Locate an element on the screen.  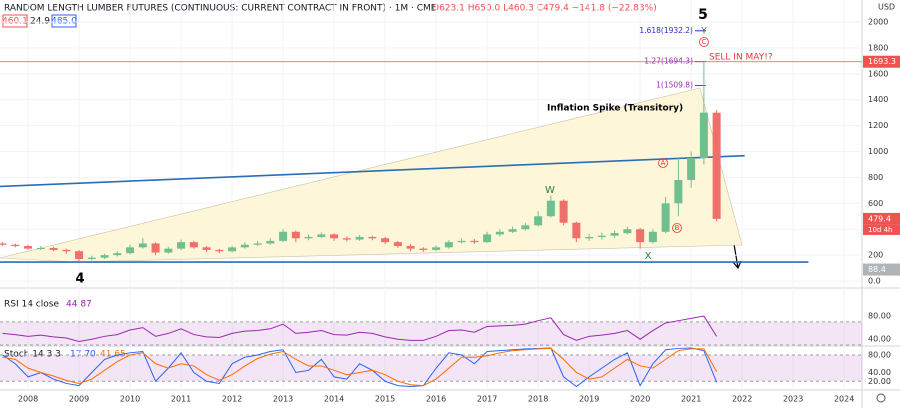
annotation: W is located at coordinates (550, 190).